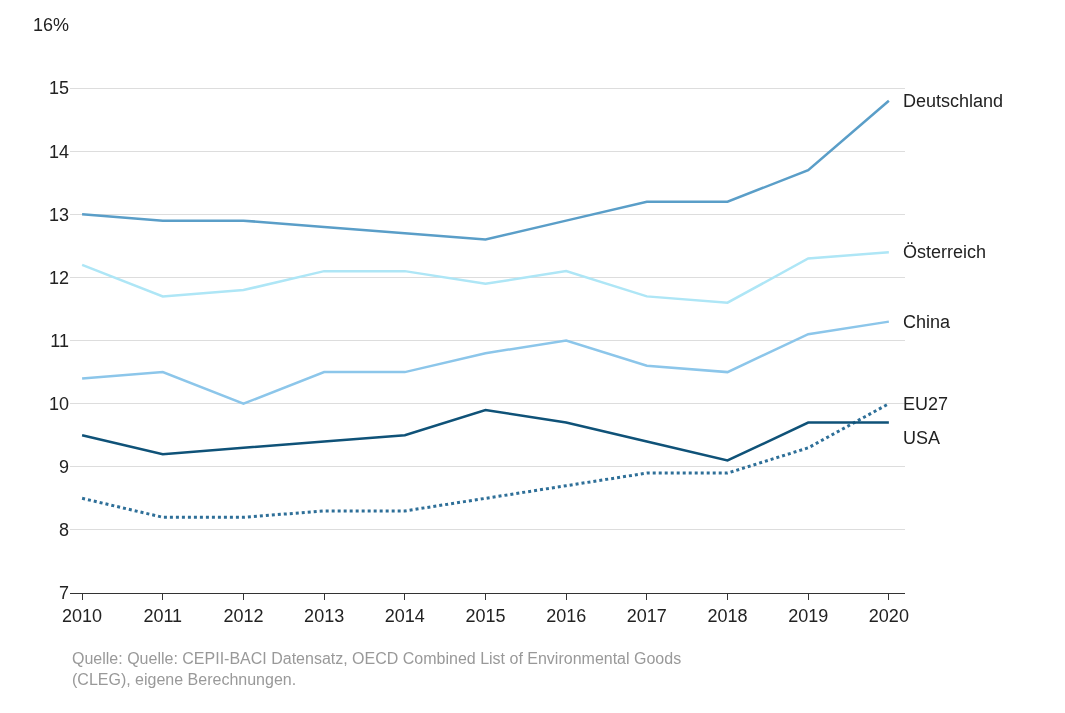 This screenshot has width=1065, height=713. I want to click on series-label: Österreich, so click(945, 252).